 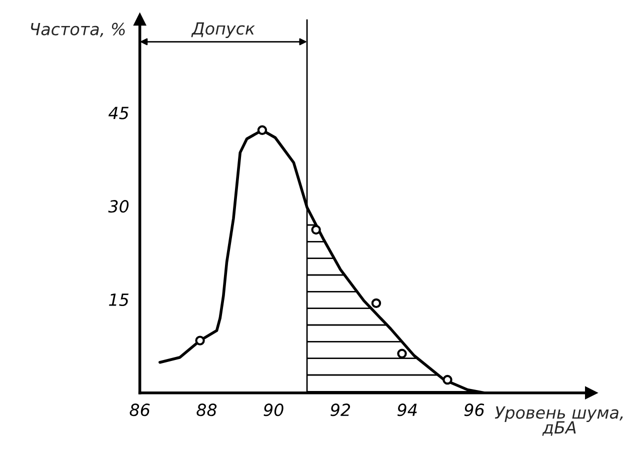 What do you see at coordinates (118, 206) in the screenshot?
I see `y-tick-label: 30` at bounding box center [118, 206].